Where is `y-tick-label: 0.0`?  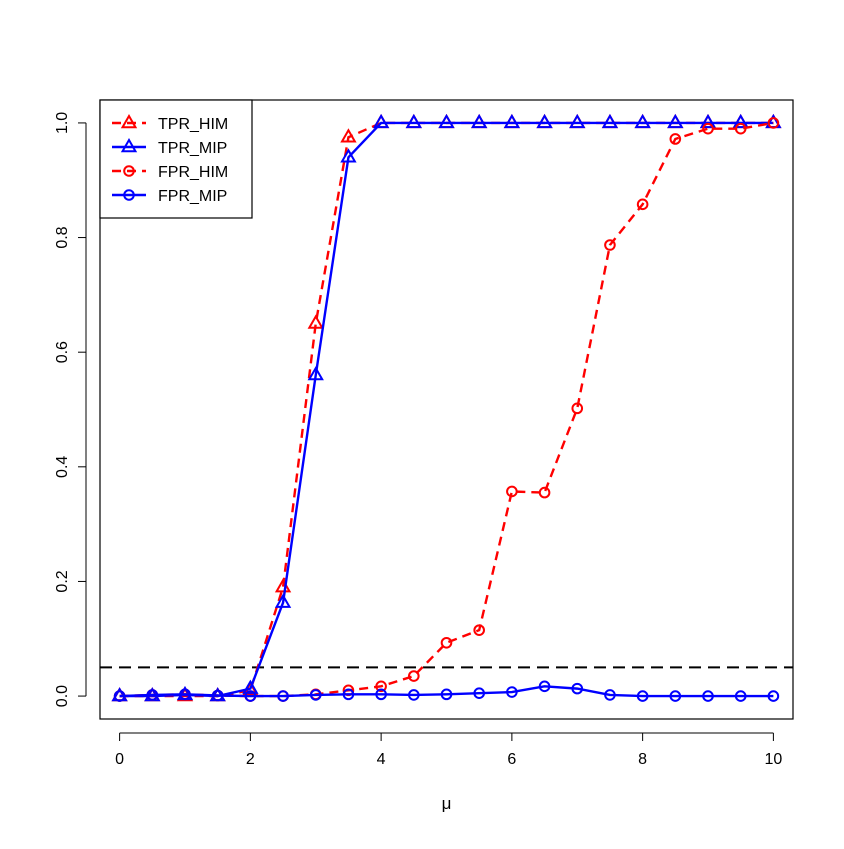 y-tick-label: 0.0 is located at coordinates (62, 696).